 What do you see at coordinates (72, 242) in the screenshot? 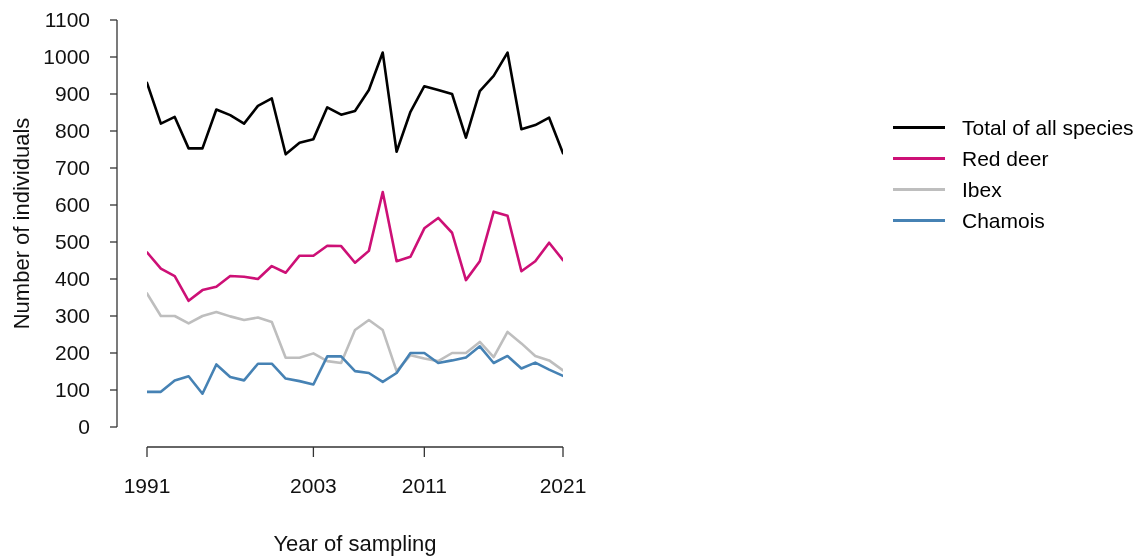
I see `y-tick-label: 500` at bounding box center [72, 242].